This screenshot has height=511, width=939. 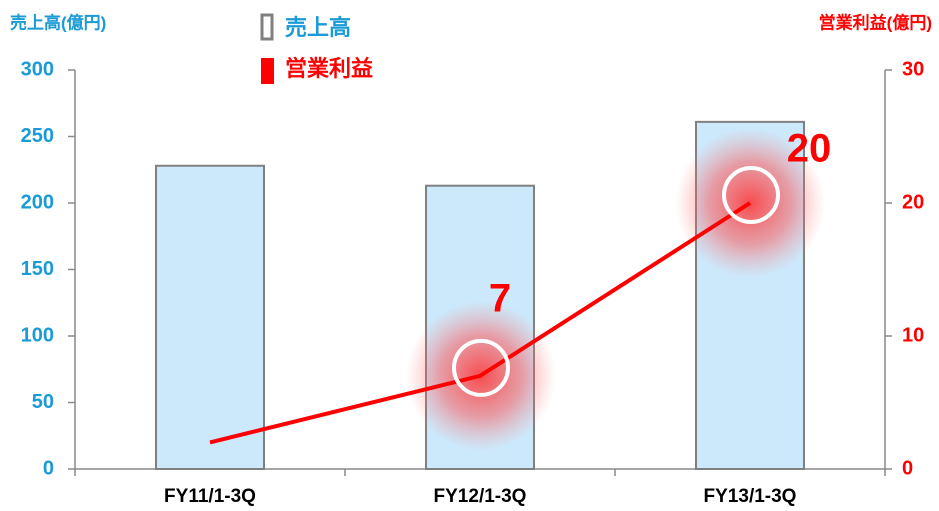 I want to click on y-tick-label: 250, so click(x=37, y=136).